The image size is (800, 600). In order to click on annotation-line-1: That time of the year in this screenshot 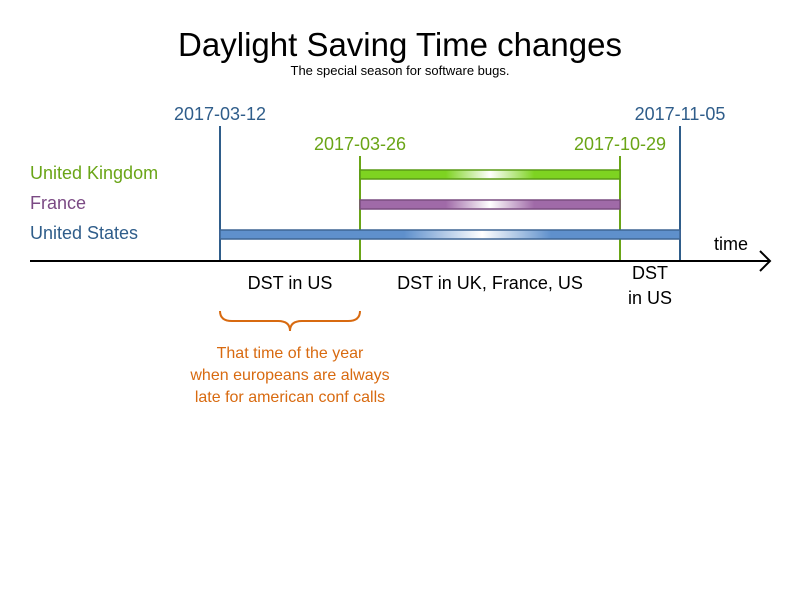, I will do `click(290, 353)`.